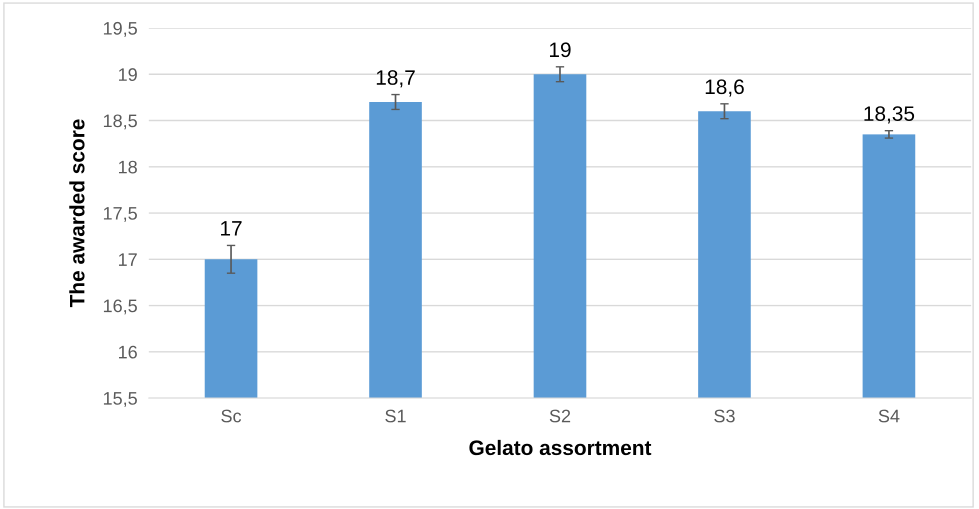 This screenshot has height=509, width=979. What do you see at coordinates (127, 74) in the screenshot?
I see `y-tick-label: 19` at bounding box center [127, 74].